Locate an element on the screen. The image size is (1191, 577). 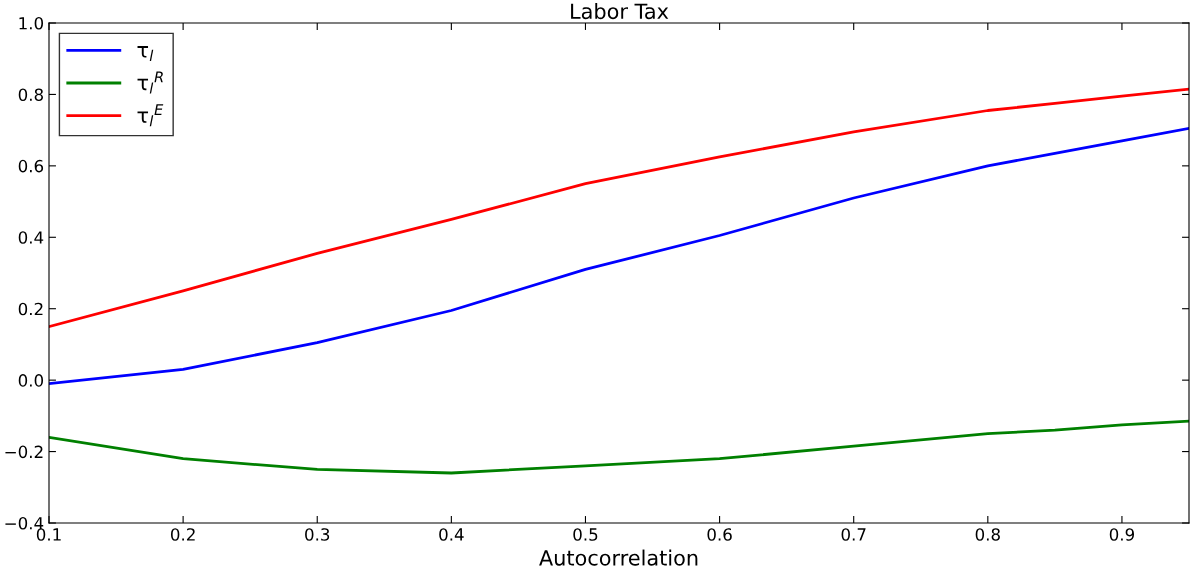
chart-title: Labor Tax is located at coordinates (620, 11).